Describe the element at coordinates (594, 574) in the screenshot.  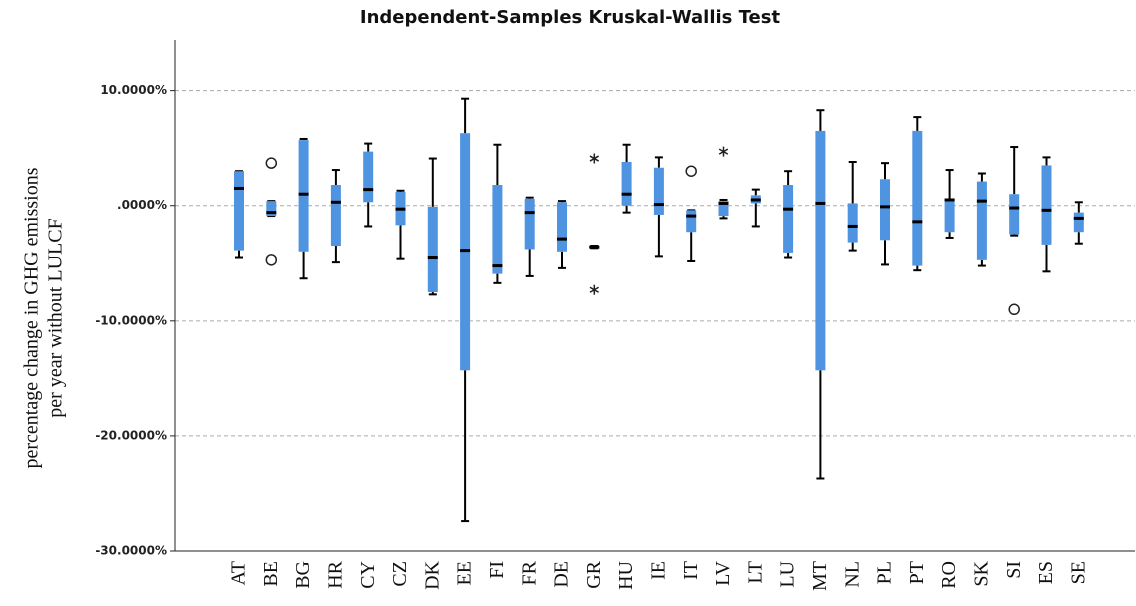
I see `x-tick-label: GR` at that location.